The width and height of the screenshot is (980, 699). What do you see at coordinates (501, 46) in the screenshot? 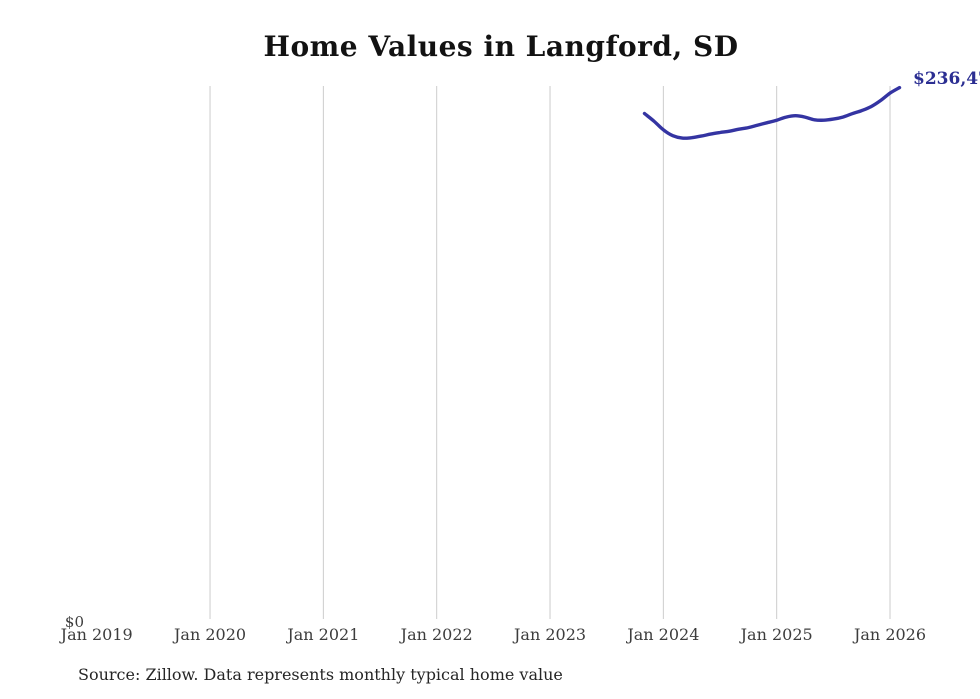
I see `chart-title: Home Values in Langford, SD` at bounding box center [501, 46].